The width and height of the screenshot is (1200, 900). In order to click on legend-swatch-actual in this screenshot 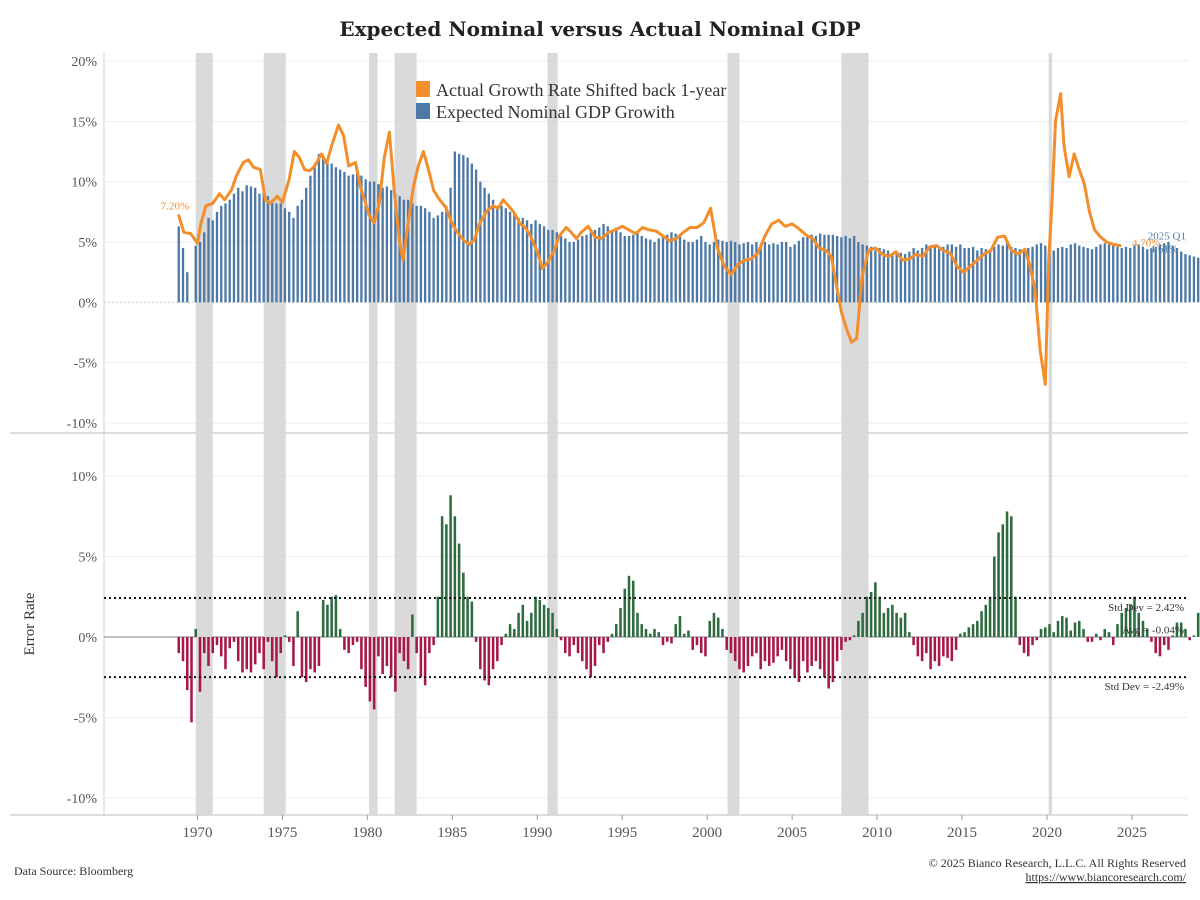, I will do `click(423, 89)`.